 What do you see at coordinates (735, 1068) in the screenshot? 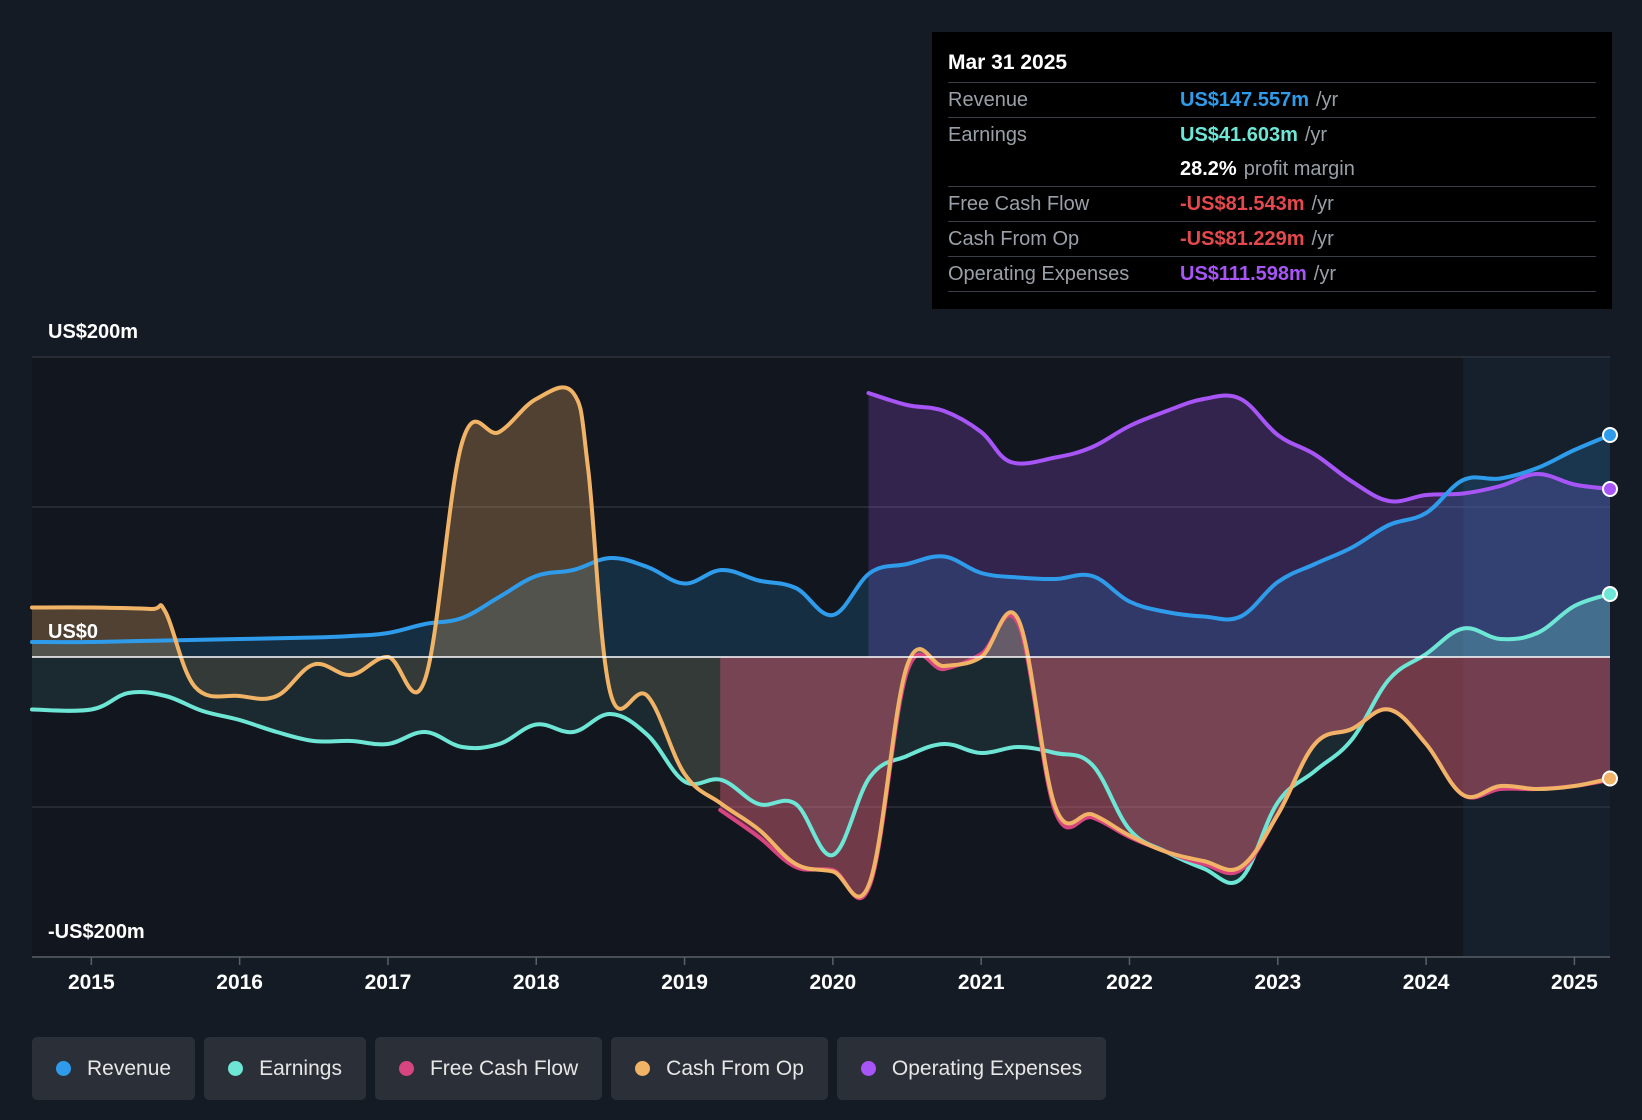
I see `legend-label: Cash From Op` at bounding box center [735, 1068].